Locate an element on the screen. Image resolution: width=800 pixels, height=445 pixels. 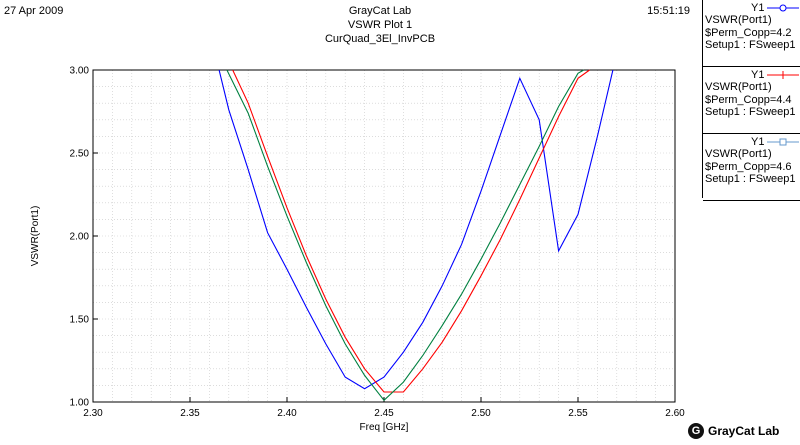
x-tick-label: 2.50 is located at coordinates (481, 413).